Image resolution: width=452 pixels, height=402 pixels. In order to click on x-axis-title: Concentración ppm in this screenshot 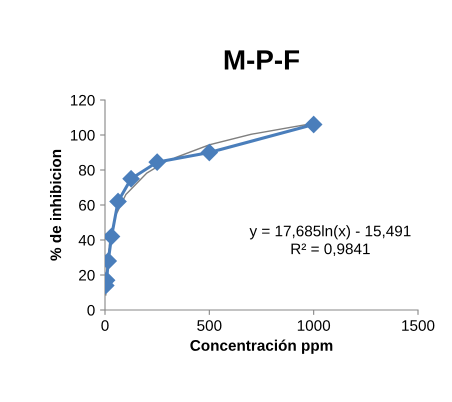, I will do `click(261, 347)`.